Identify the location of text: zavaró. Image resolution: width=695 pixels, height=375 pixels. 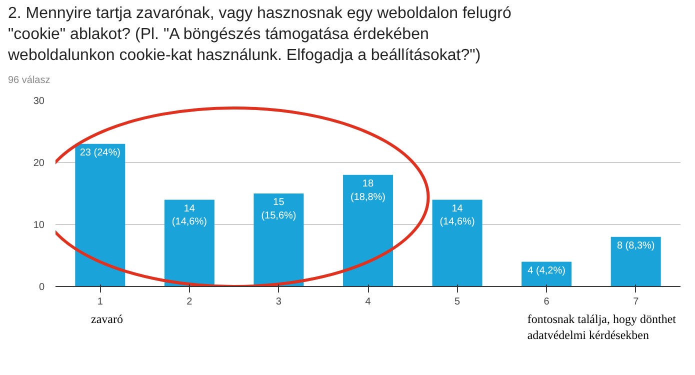
(107, 320).